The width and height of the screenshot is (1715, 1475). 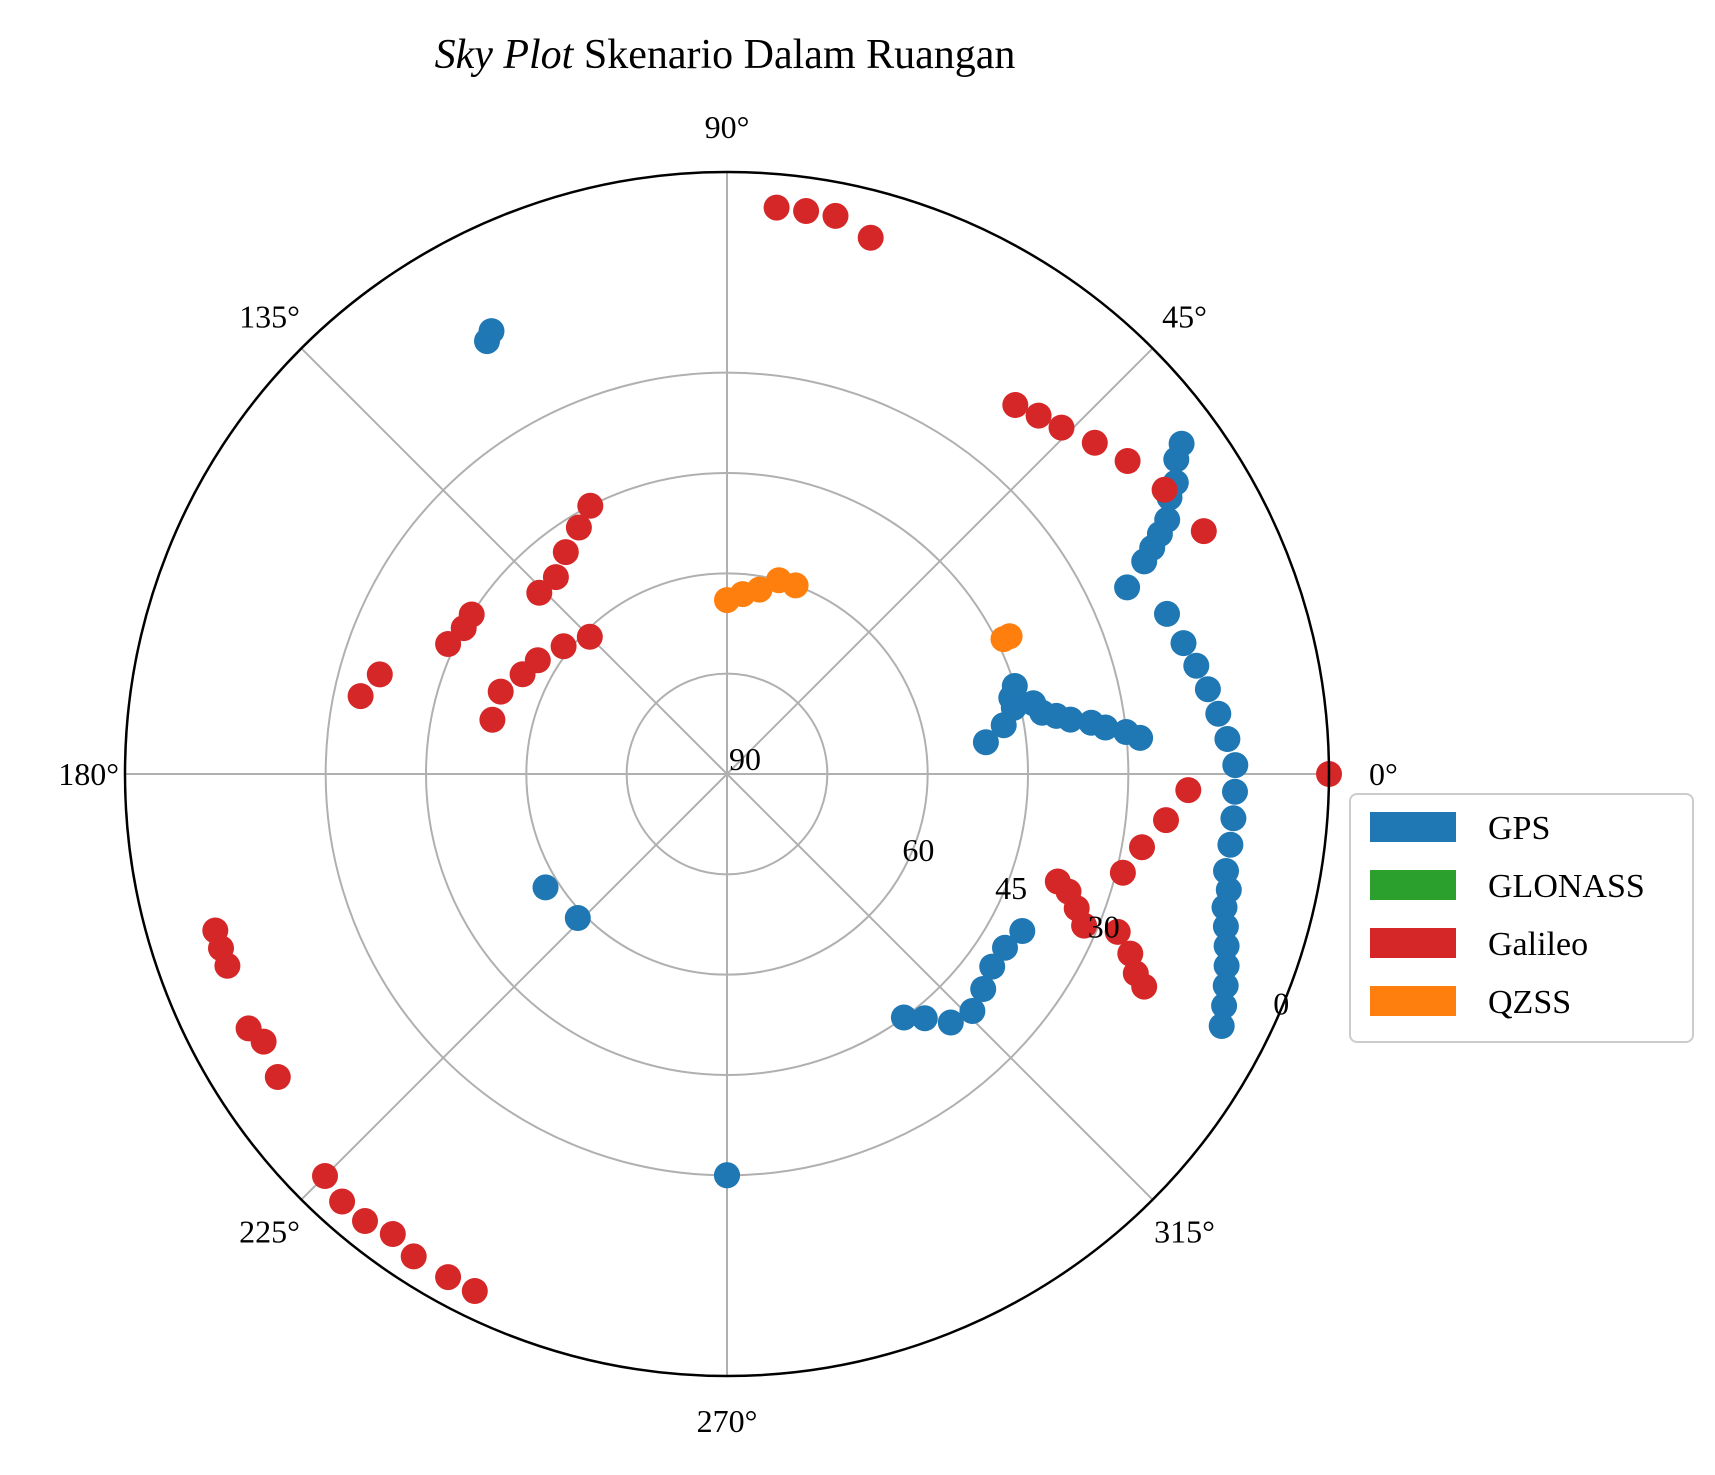 I want to click on legend: GPS GLONASS Galileo QZSS, so click(x=1521, y=918).